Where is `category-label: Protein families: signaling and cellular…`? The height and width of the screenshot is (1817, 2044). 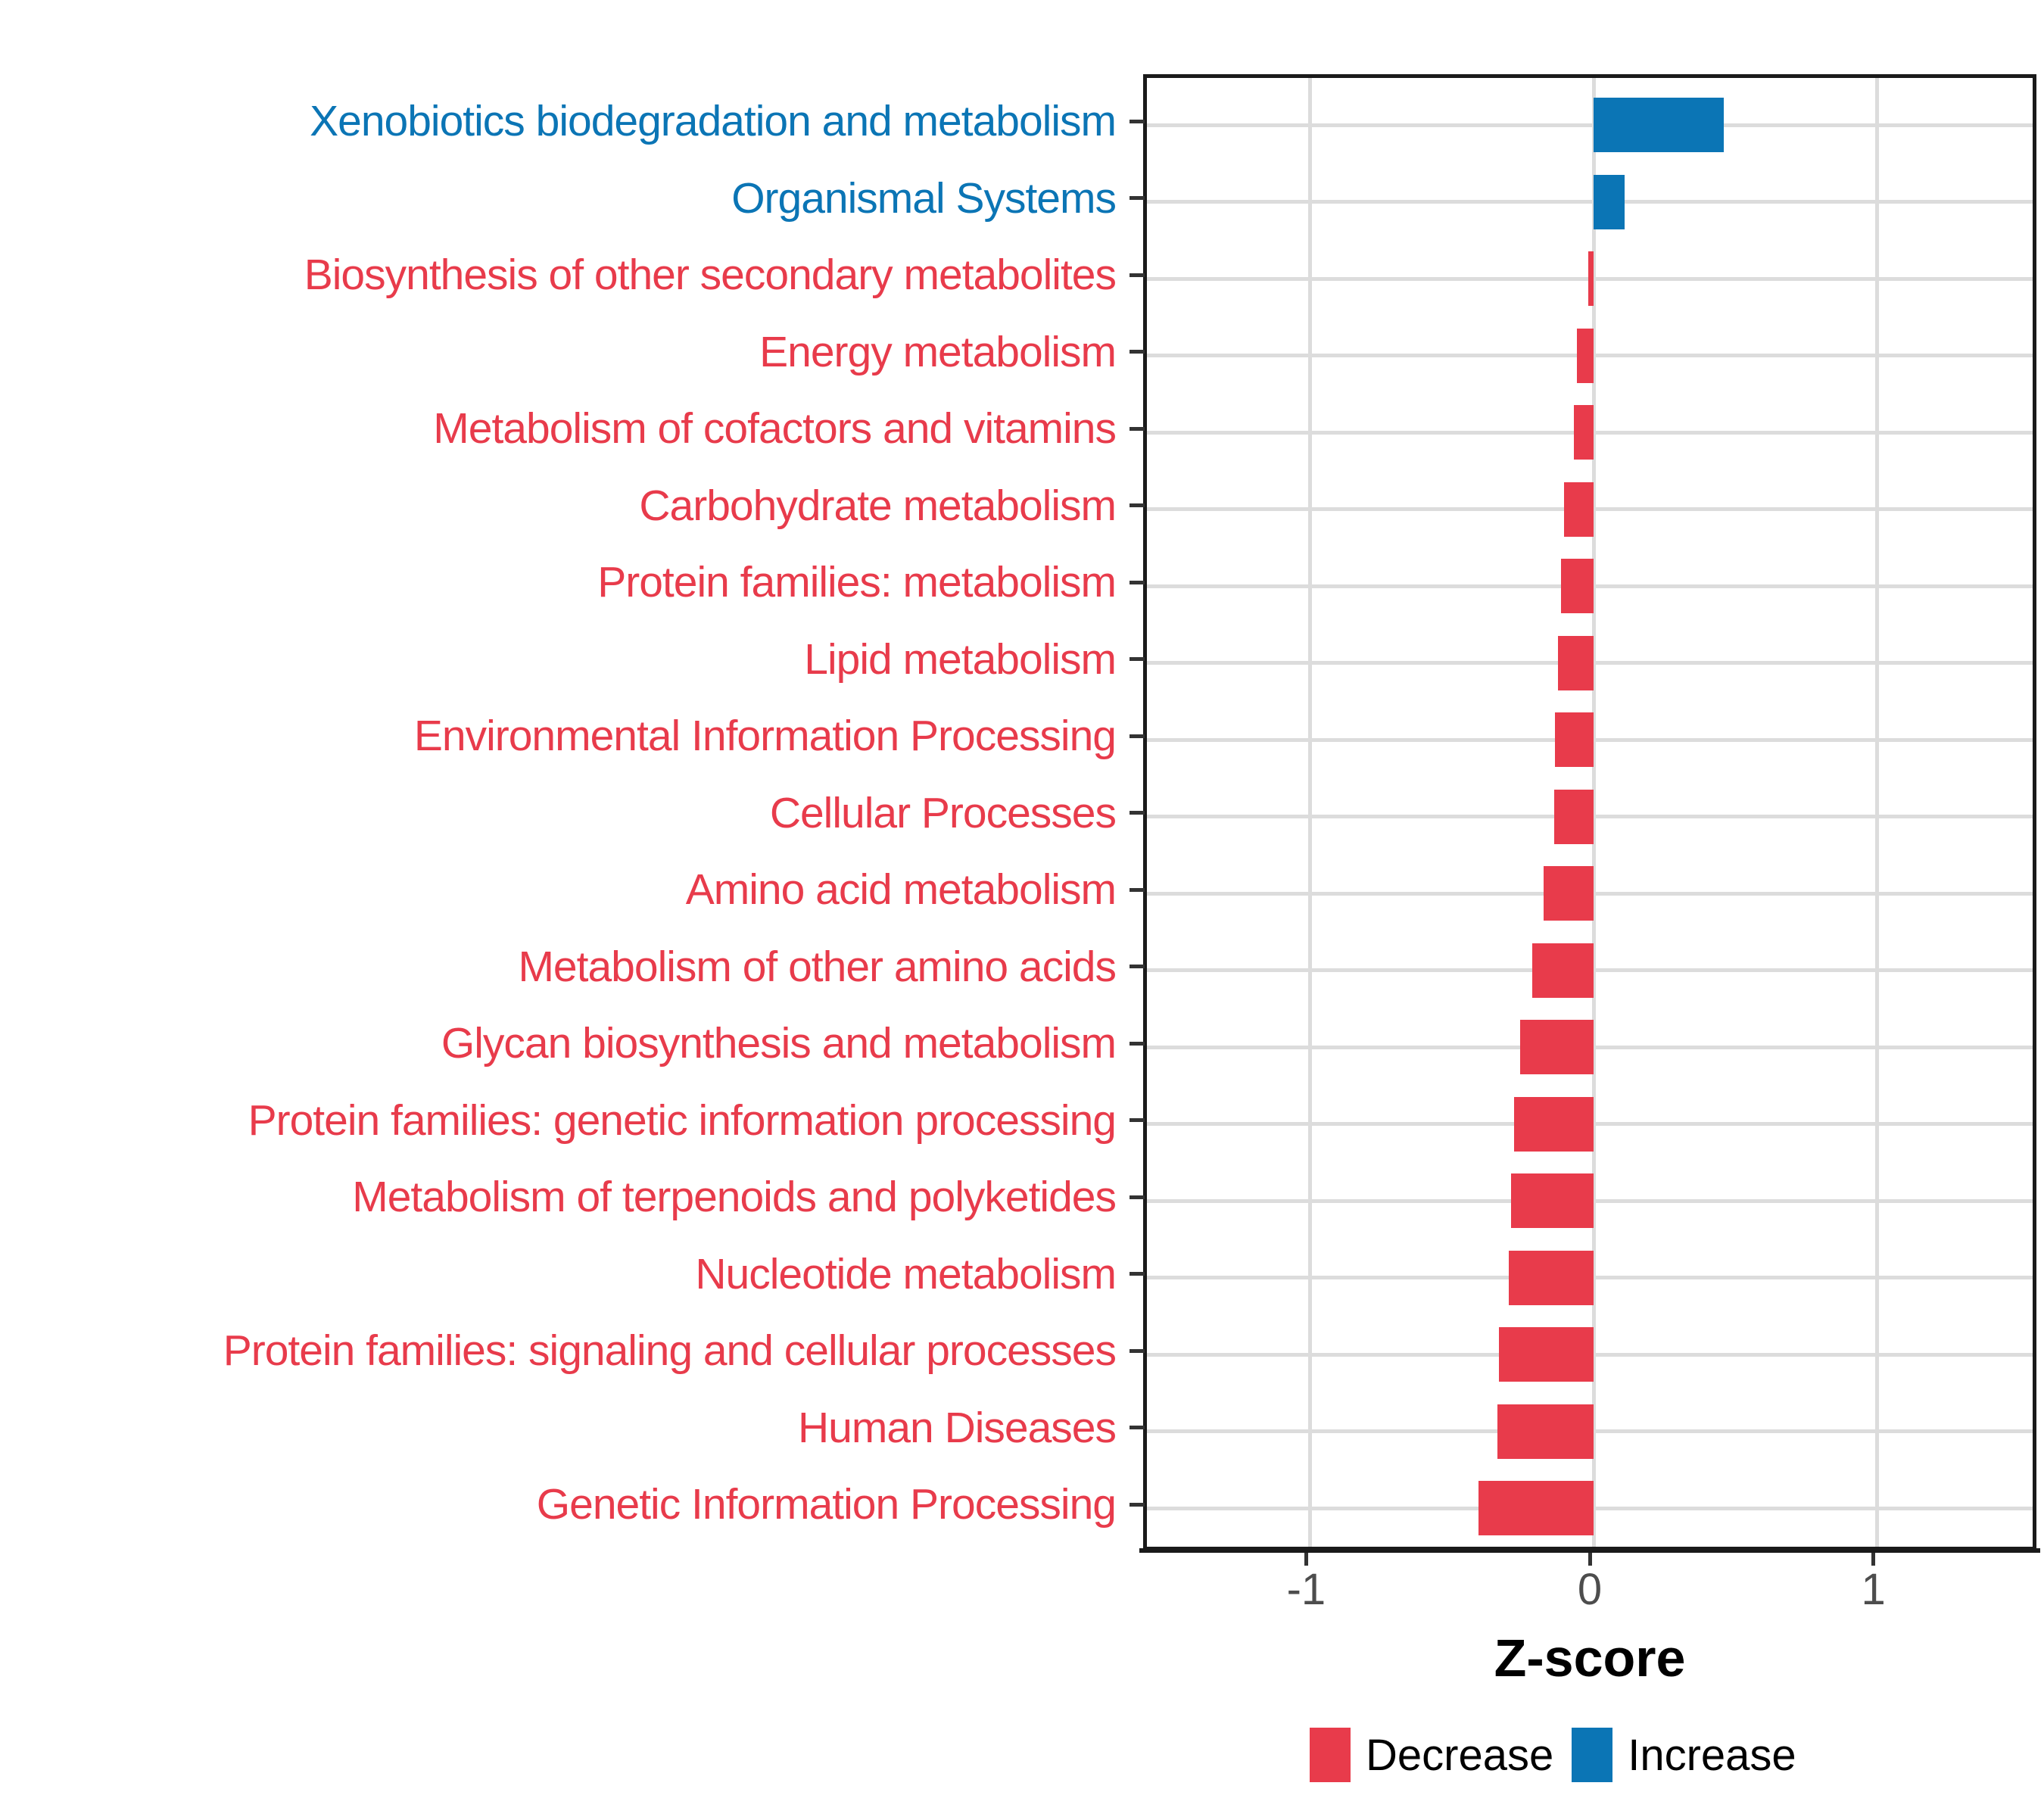
category-label: Protein families: signaling and cellular… is located at coordinates (670, 1350).